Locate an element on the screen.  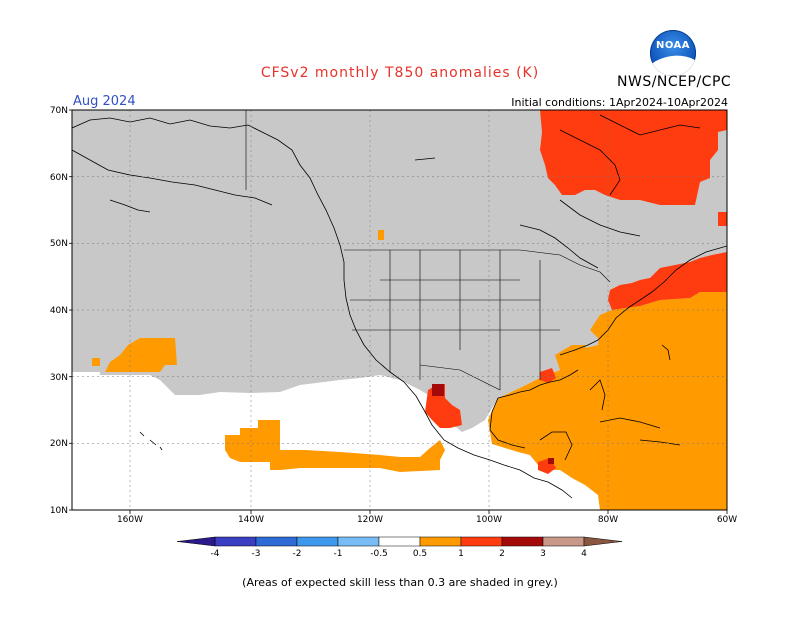
lat-label: 60N is located at coordinates (59, 178).